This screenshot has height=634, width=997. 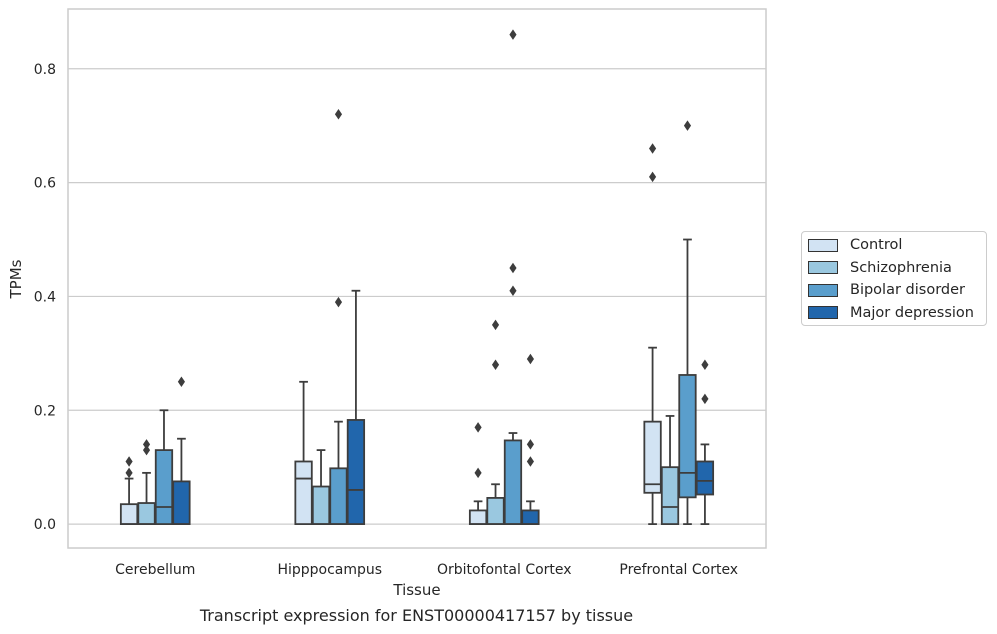 I want to click on y-tick-label: 0.2, so click(x=45, y=411).